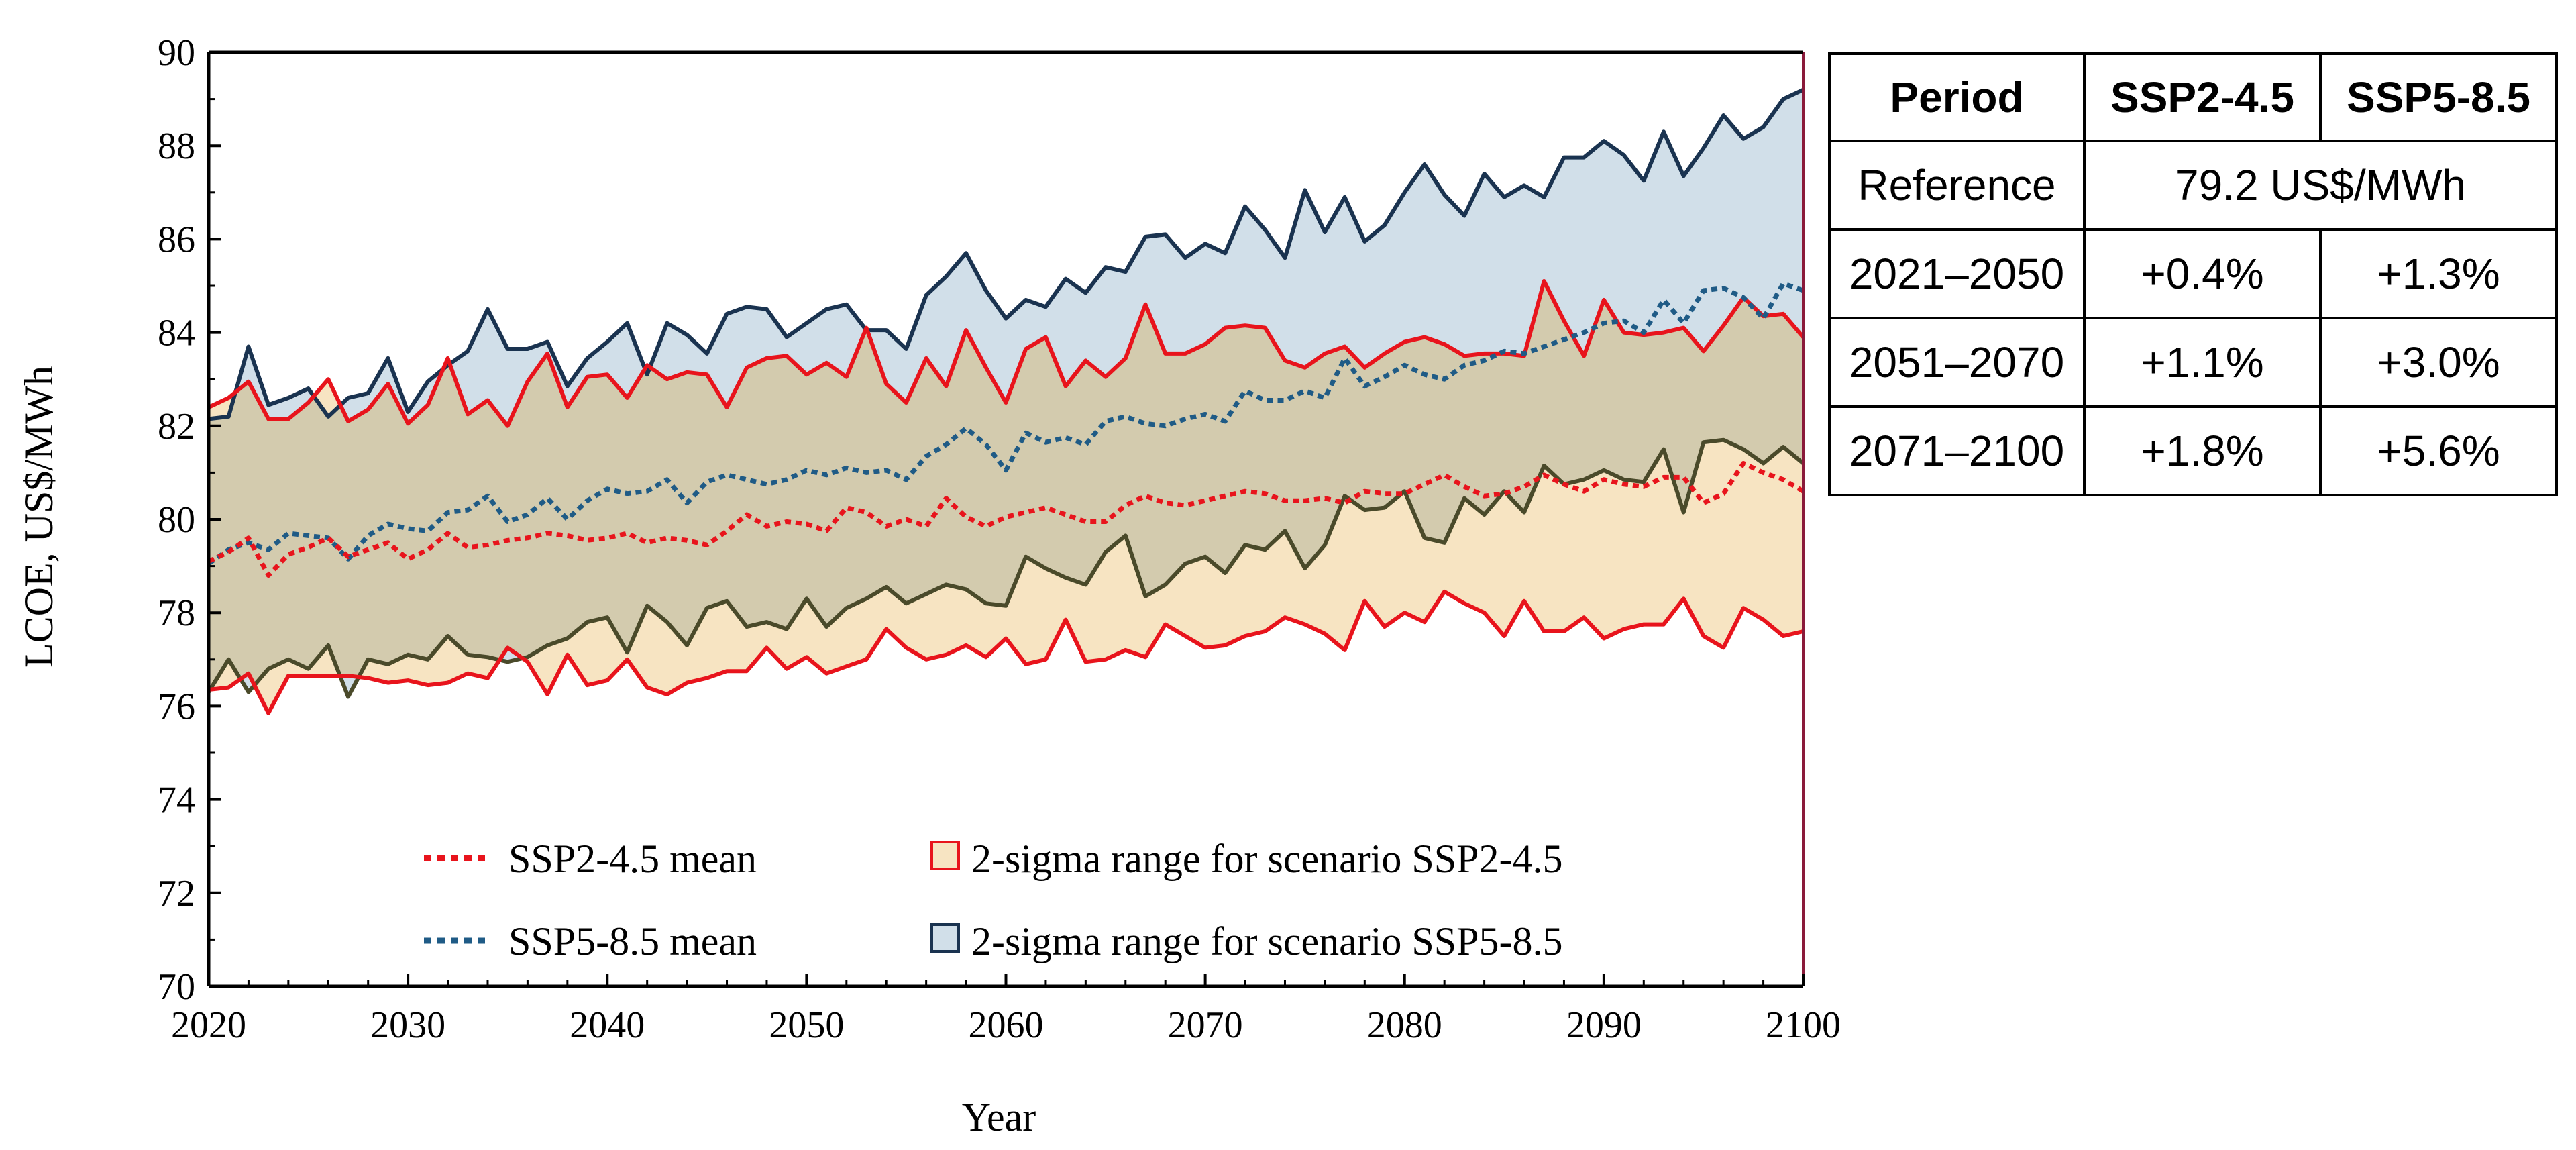 This screenshot has width=2576, height=1150. Describe the element at coordinates (1604, 1025) in the screenshot. I see `x-tick-label: 2090` at that location.